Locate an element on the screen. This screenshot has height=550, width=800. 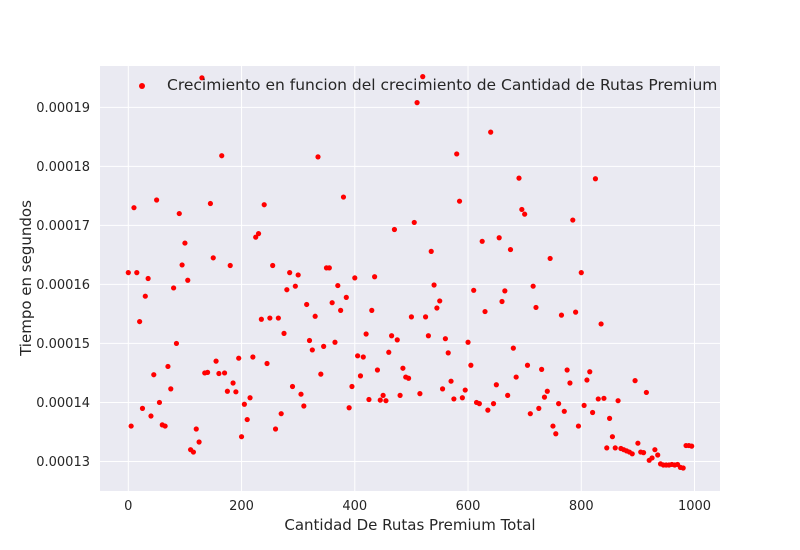
x-axis-label: Cantidad De Rutas Premium Total is located at coordinates (409, 525).